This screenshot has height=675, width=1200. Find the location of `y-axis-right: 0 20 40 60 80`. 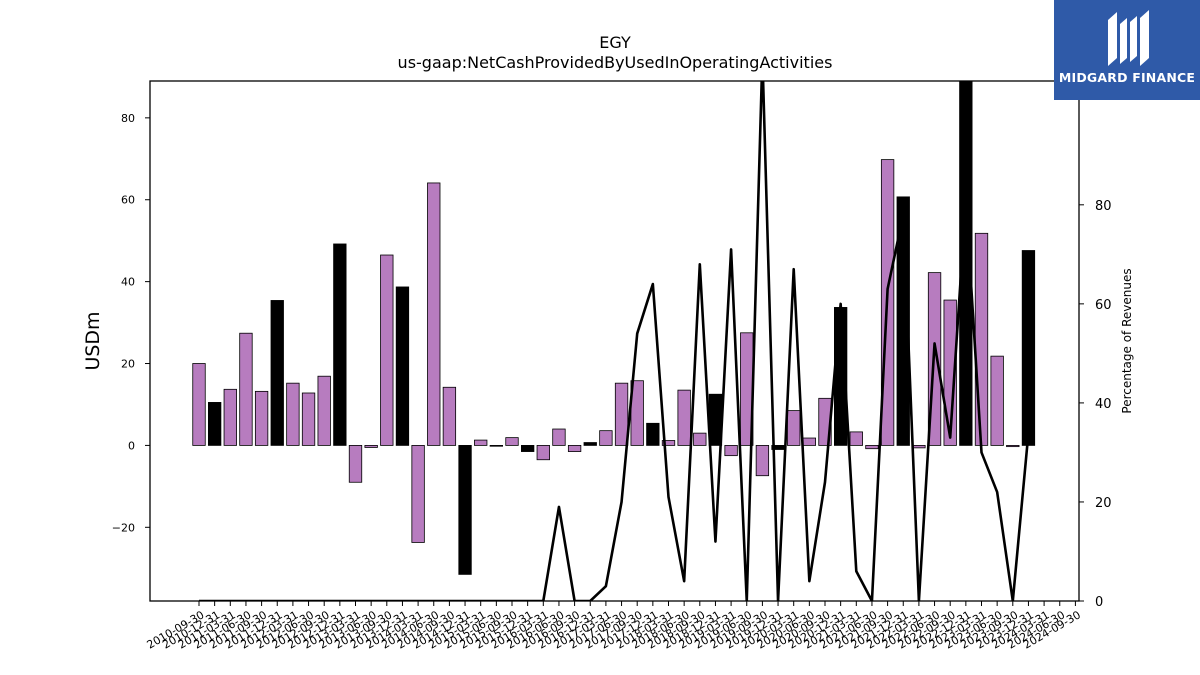

y-axis-right: 0 20 40 60 80 is located at coordinates (1095, 404).